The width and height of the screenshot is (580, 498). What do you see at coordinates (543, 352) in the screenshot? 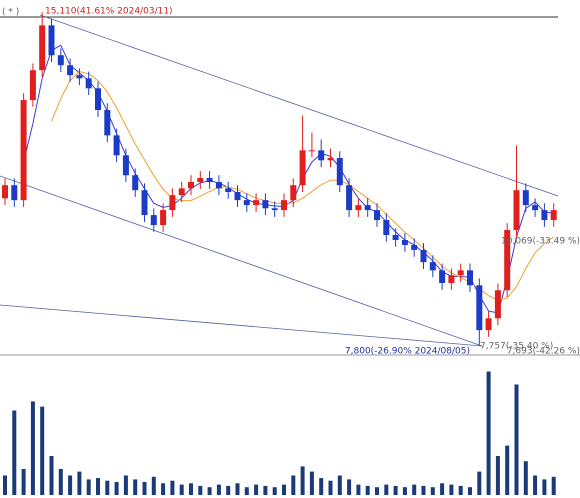
I see `annotation: 7,693(-42.26 %)` at bounding box center [543, 352].